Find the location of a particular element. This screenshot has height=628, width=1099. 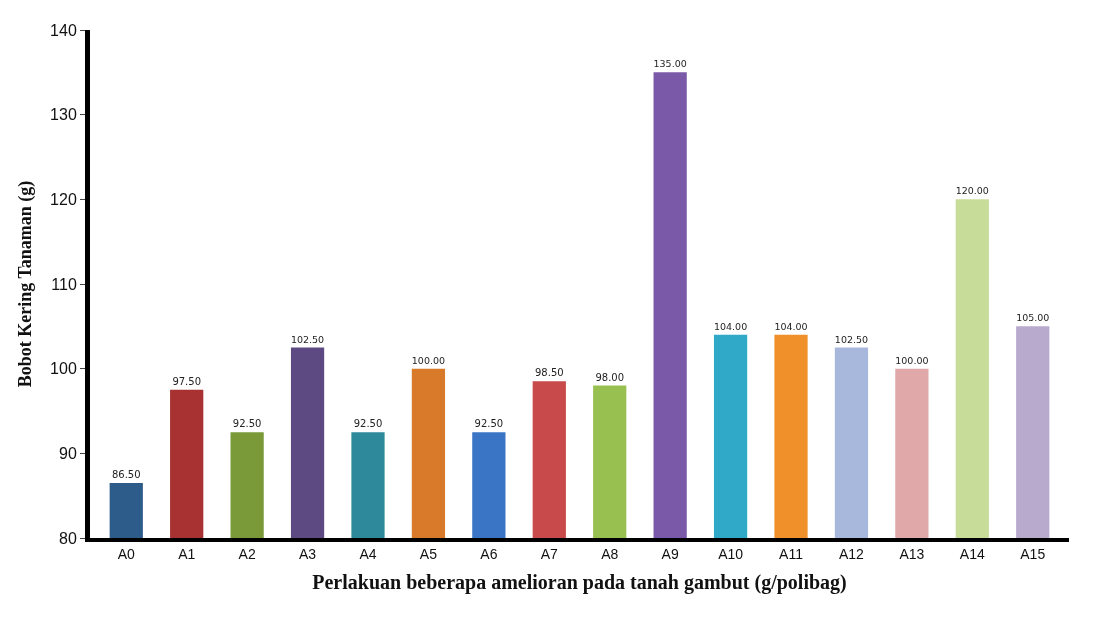

x-tick-label: A13 is located at coordinates (912, 553).